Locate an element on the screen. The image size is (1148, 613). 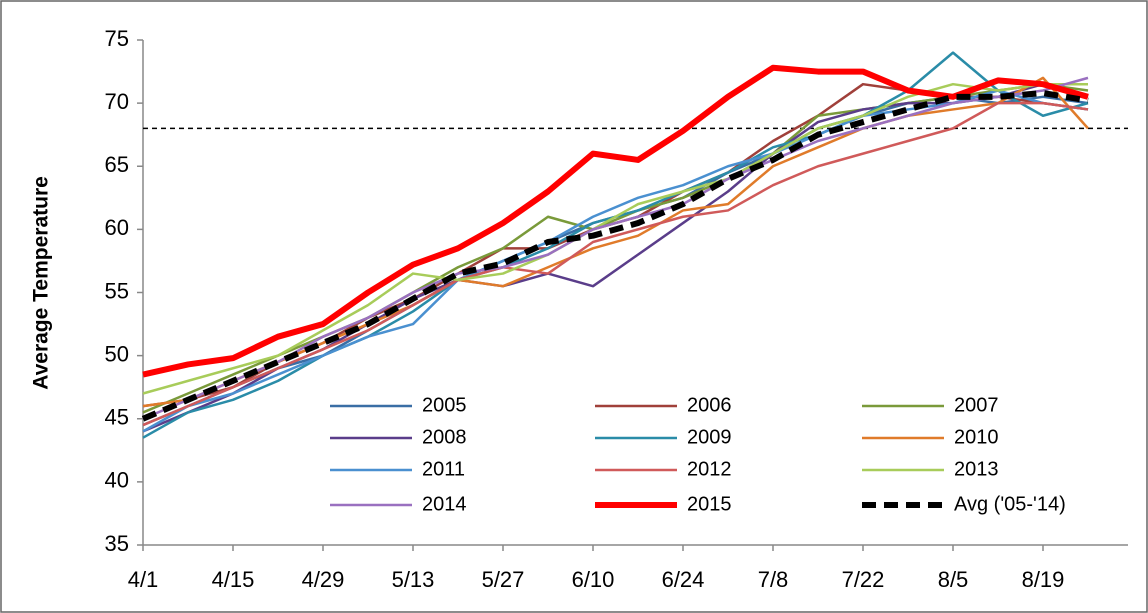
x-tick-label: 7/22 is located at coordinates (863, 579).